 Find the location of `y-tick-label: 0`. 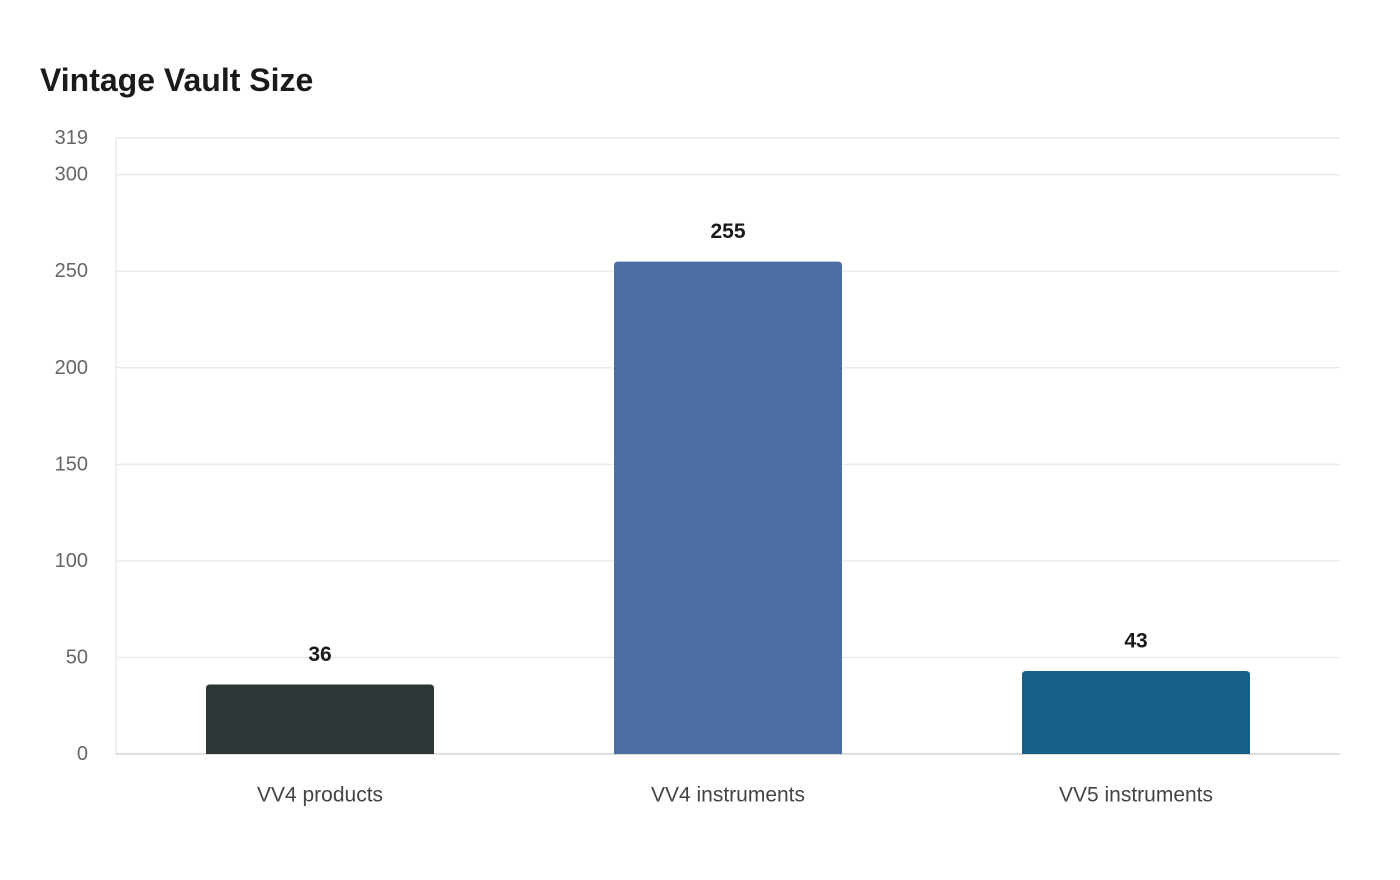

y-tick-label: 0 is located at coordinates (82, 754).